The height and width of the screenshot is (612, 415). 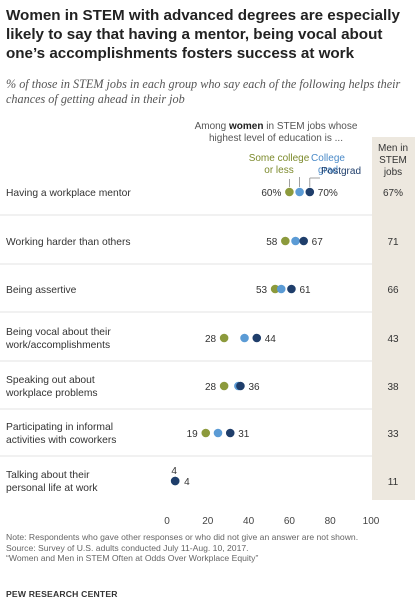 I want to click on legend-label: grad, so click(x=328, y=170).